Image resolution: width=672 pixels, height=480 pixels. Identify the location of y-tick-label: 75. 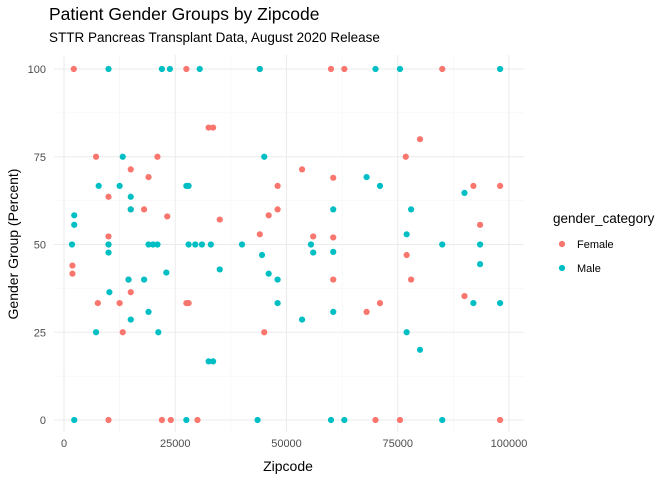
(40, 158).